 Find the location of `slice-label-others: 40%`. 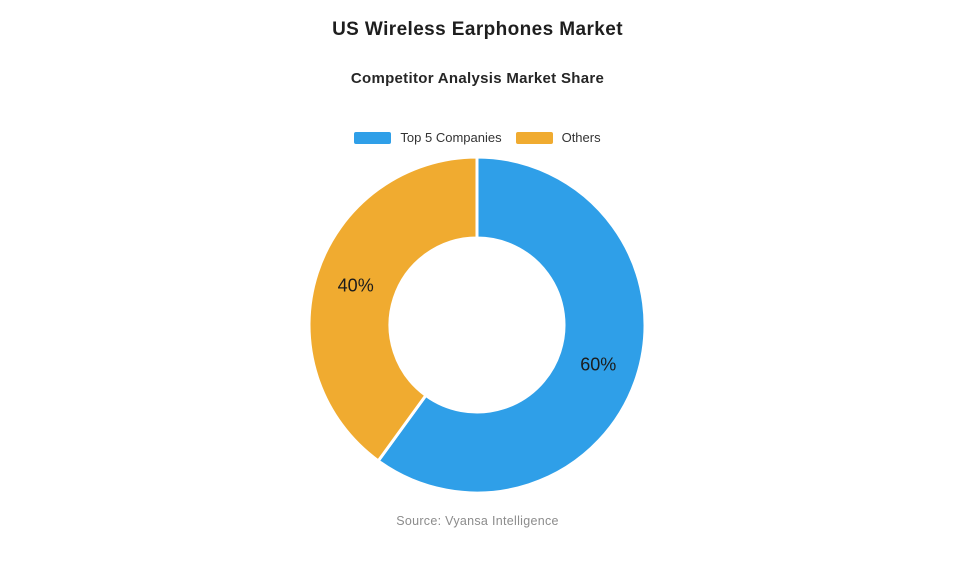

slice-label-others: 40% is located at coordinates (356, 286).